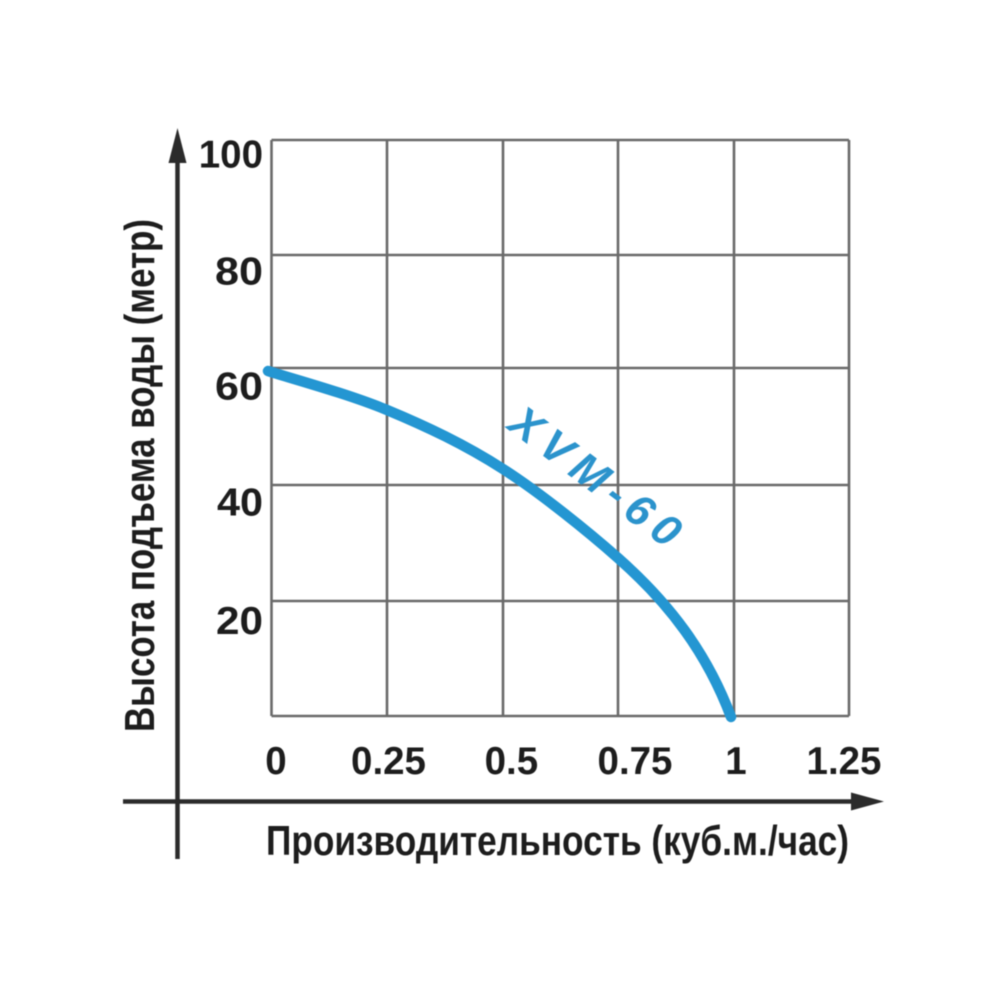 The width and height of the screenshot is (1000, 1000). I want to click on svg-text: 0, so click(275, 761).